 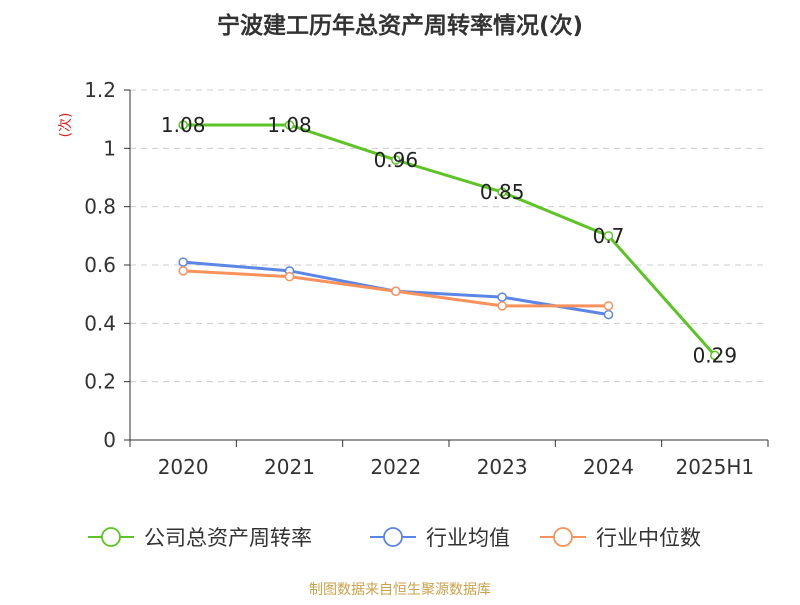 What do you see at coordinates (100, 382) in the screenshot?
I see `y-tick-label: 0.2` at bounding box center [100, 382].